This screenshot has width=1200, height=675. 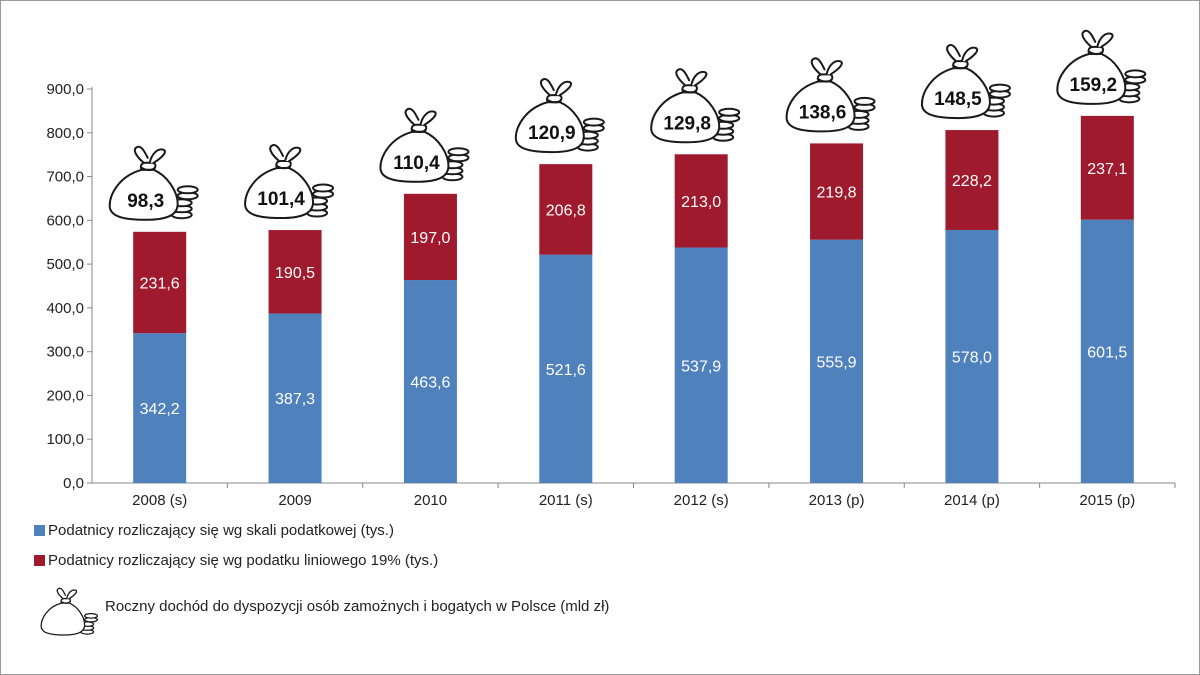 I want to click on data-label-liniowy: 231,6, so click(x=160, y=283).